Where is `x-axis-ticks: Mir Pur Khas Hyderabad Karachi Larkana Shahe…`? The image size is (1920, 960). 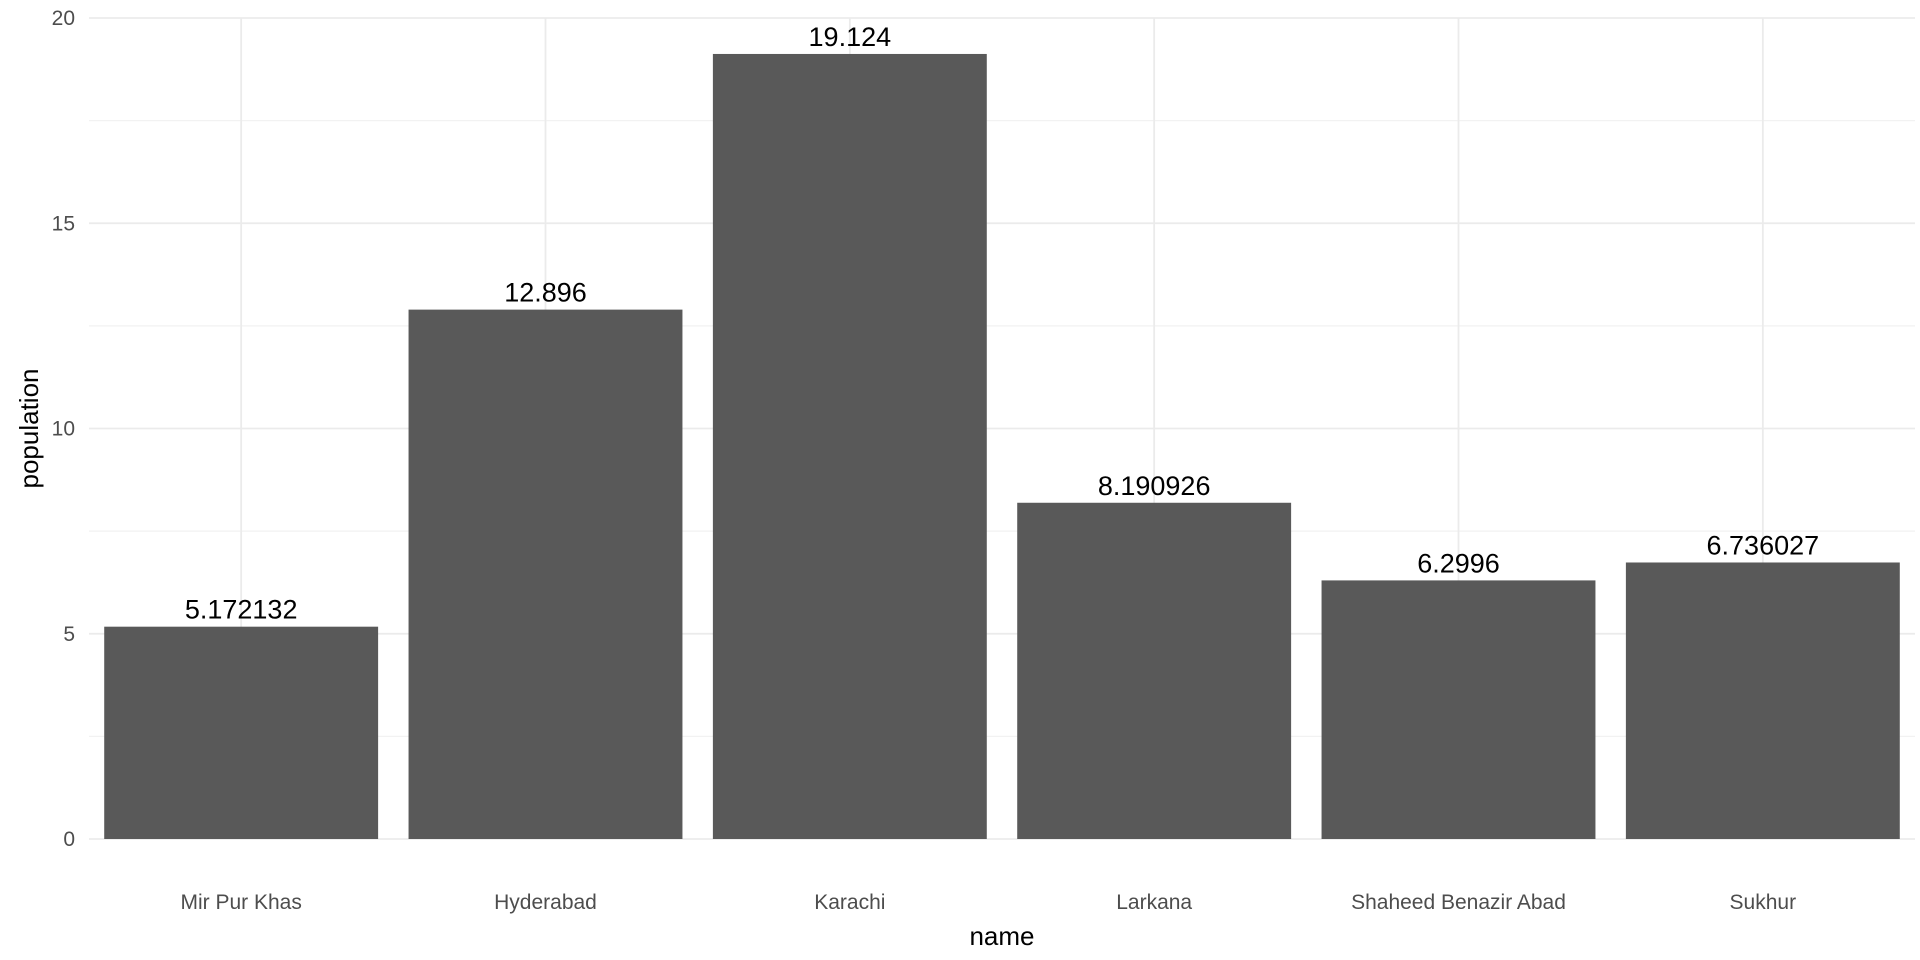
x-axis-ticks: Mir Pur Khas Hyderabad Karachi Larkana Shahe… is located at coordinates (988, 902).